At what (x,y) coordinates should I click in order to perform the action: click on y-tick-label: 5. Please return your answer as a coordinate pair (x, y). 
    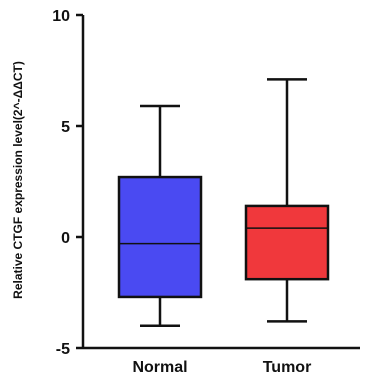
    Looking at the image, I should click on (65, 127).